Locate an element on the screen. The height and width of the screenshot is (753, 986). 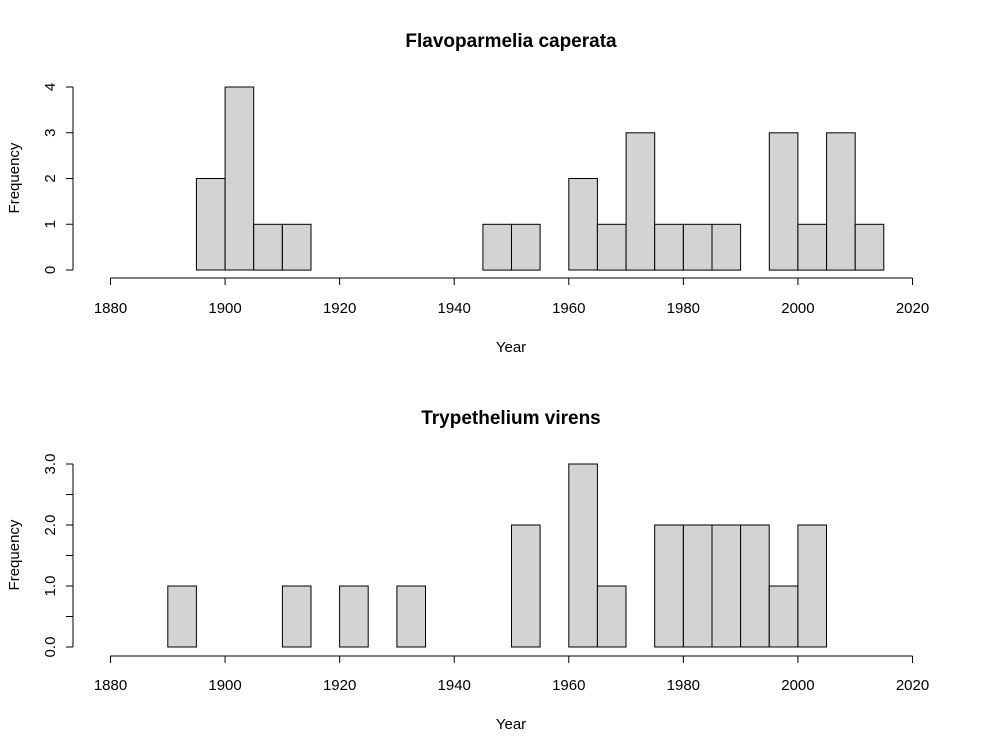
chart-title: Flavoparmelia caperata is located at coordinates (511, 41).